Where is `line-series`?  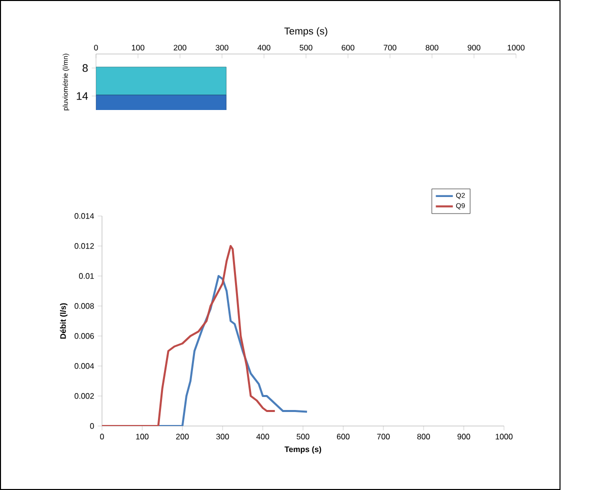 line-series is located at coordinates (189, 335).